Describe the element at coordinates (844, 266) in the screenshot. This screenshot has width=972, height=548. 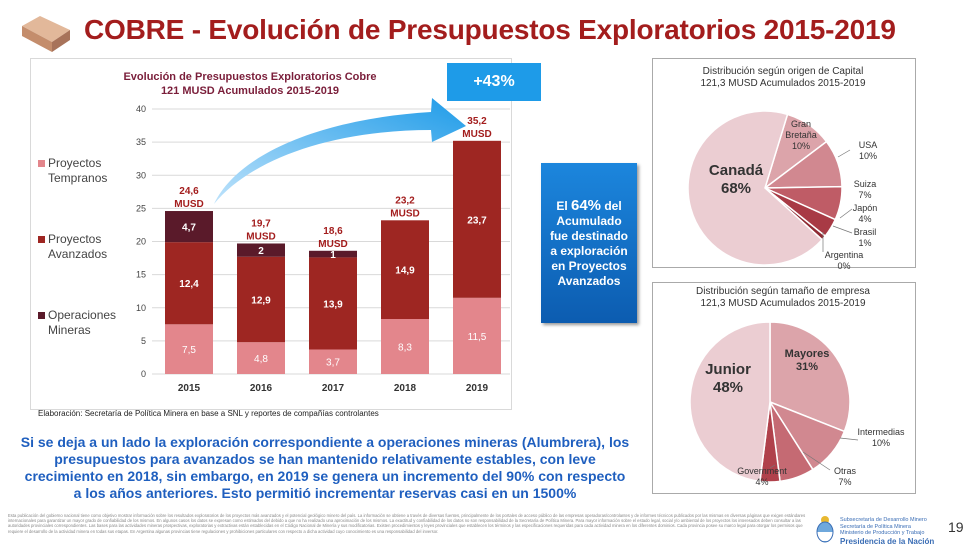
I see `slice-pct: 0%` at that location.